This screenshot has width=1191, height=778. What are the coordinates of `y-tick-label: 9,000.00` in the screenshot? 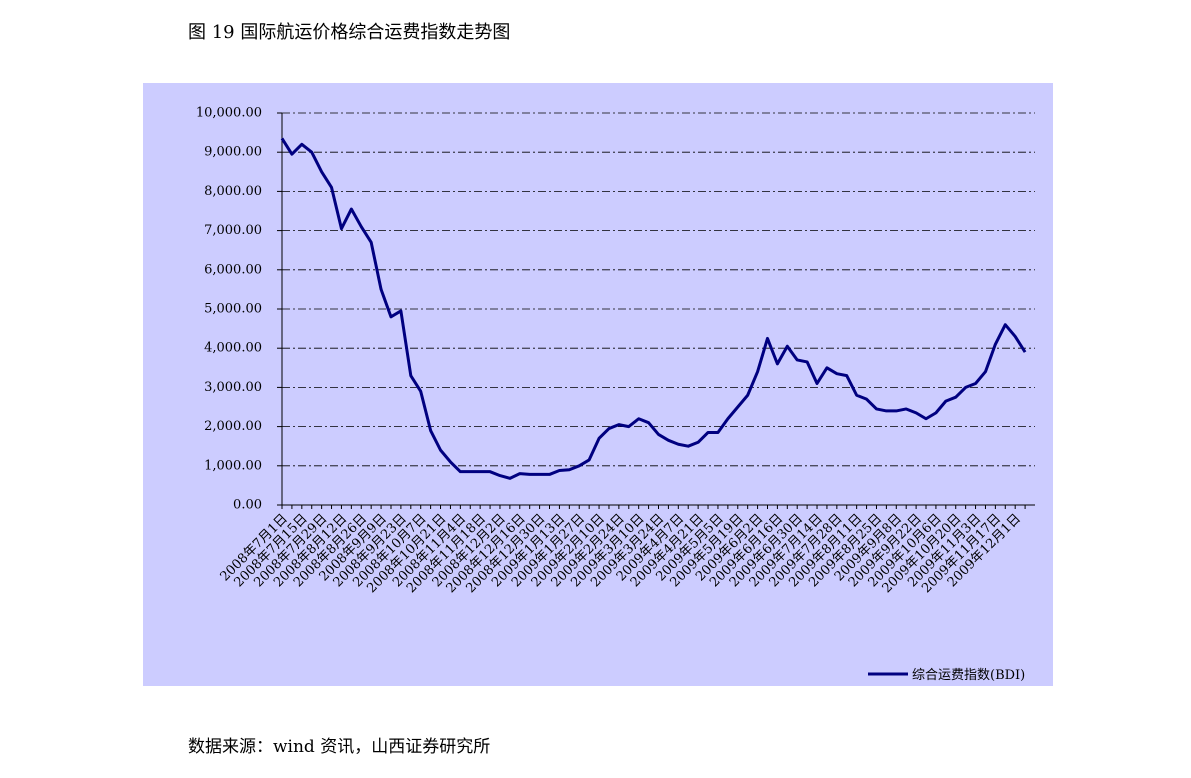 It's located at (233, 152).